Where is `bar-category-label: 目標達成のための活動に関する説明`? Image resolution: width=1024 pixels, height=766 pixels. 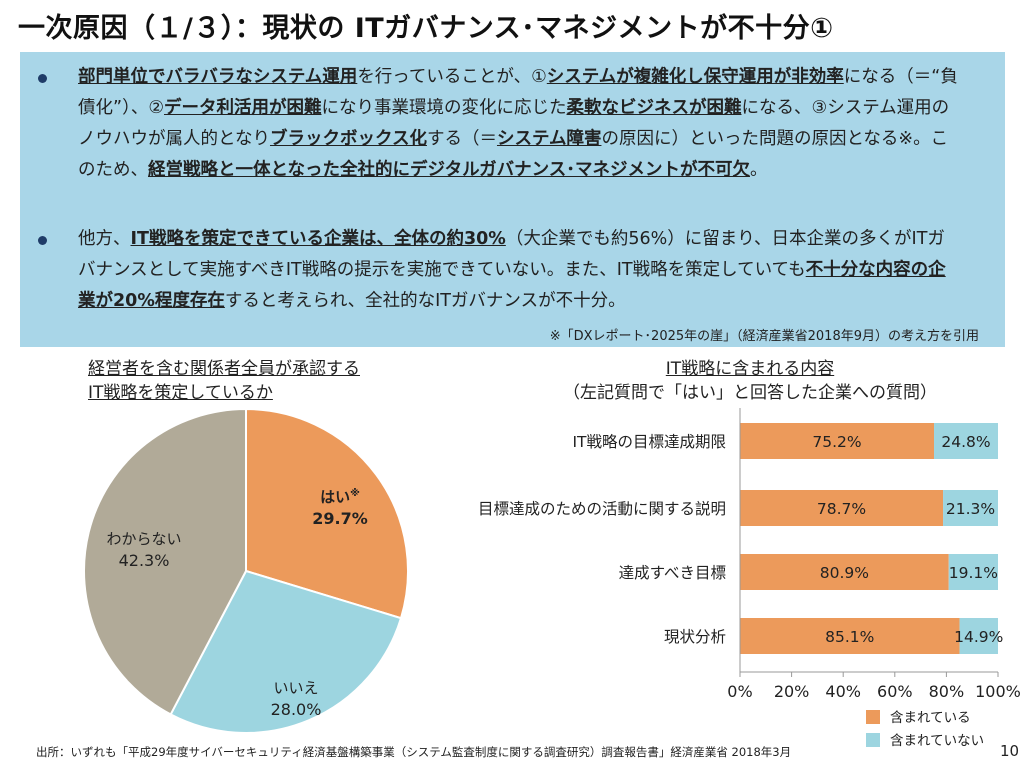
bar-category-label: 目標達成のための活動に関する説明 is located at coordinates (602, 509).